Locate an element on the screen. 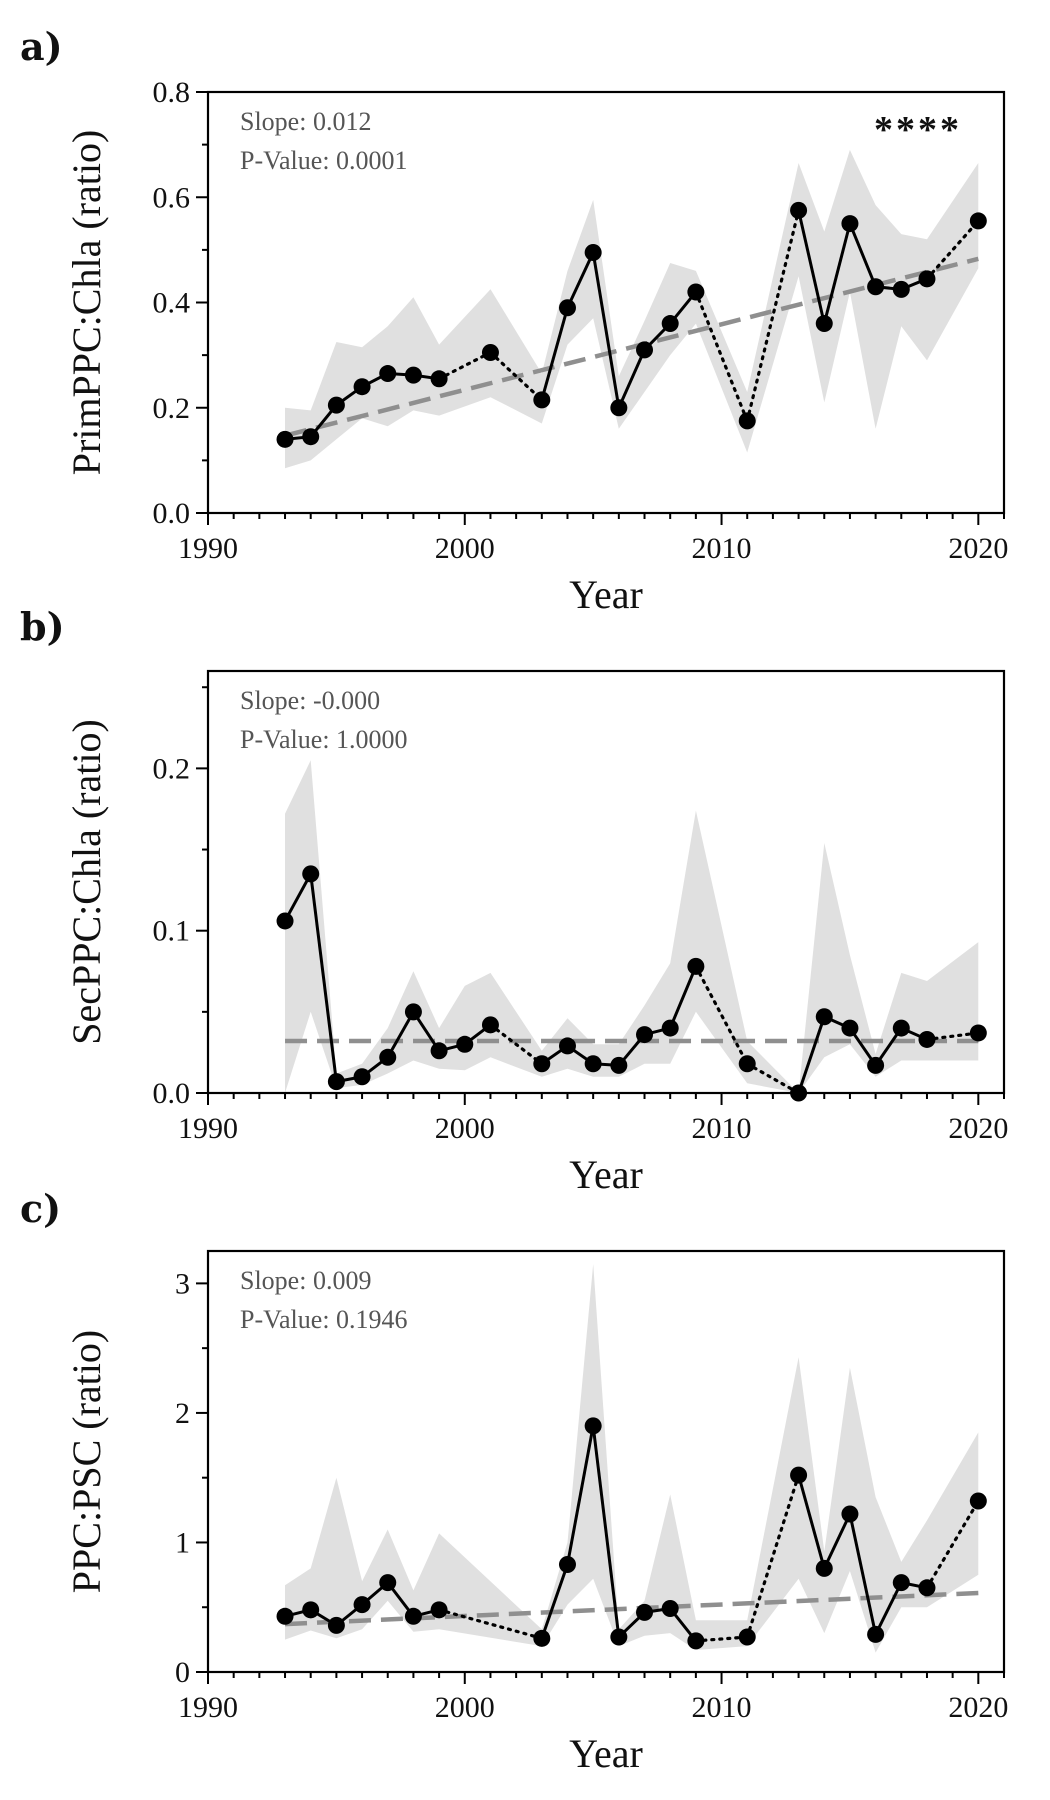  y-tick-label: 0.0 is located at coordinates (172, 1093).